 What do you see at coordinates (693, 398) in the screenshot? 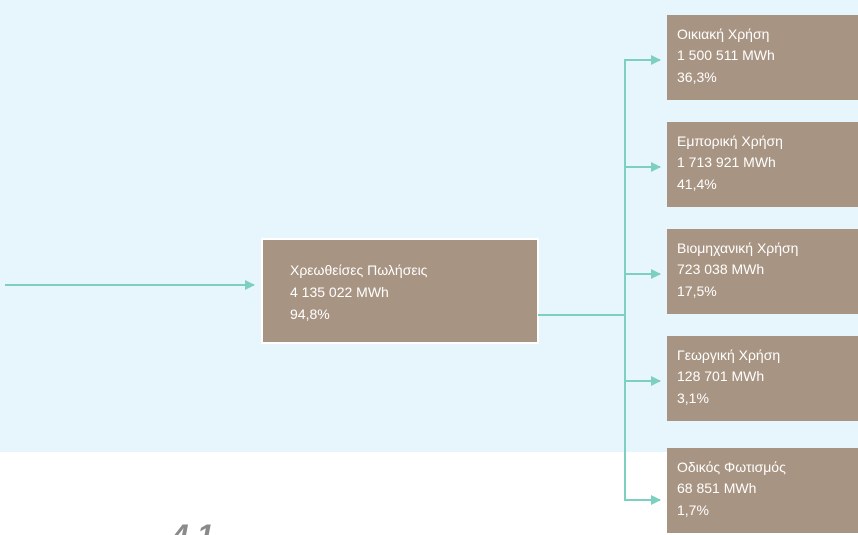
I see `branch-share: 3,1%` at bounding box center [693, 398].